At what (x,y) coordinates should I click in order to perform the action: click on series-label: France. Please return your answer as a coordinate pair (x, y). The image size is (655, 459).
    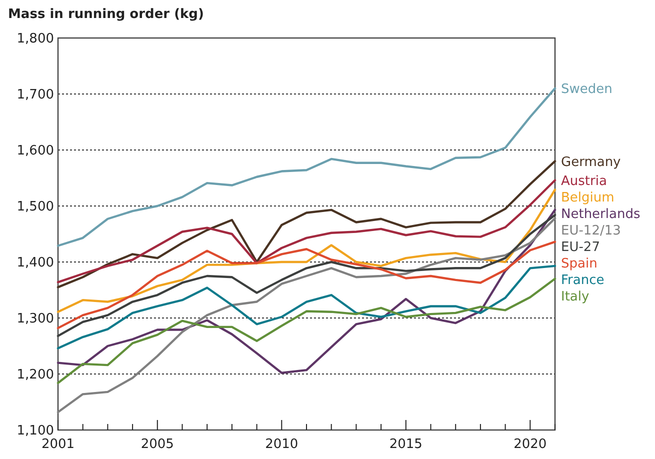
    Looking at the image, I should click on (582, 280).